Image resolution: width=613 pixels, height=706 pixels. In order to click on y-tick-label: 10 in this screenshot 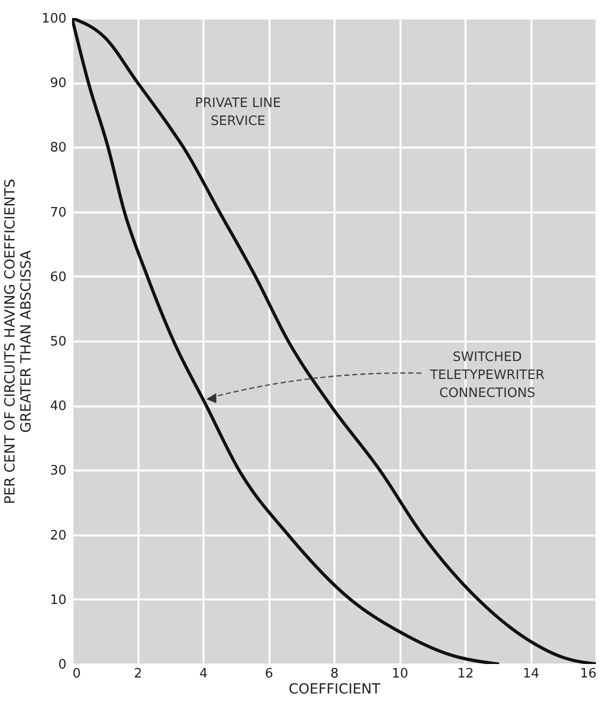, I will do `click(58, 600)`.